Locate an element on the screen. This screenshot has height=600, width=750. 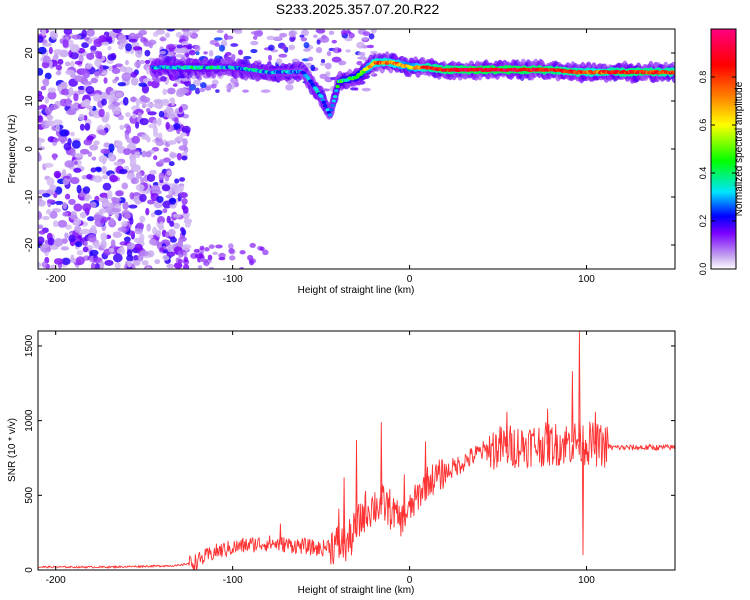
spectrogram-x-tick-label: 0 is located at coordinates (410, 279).